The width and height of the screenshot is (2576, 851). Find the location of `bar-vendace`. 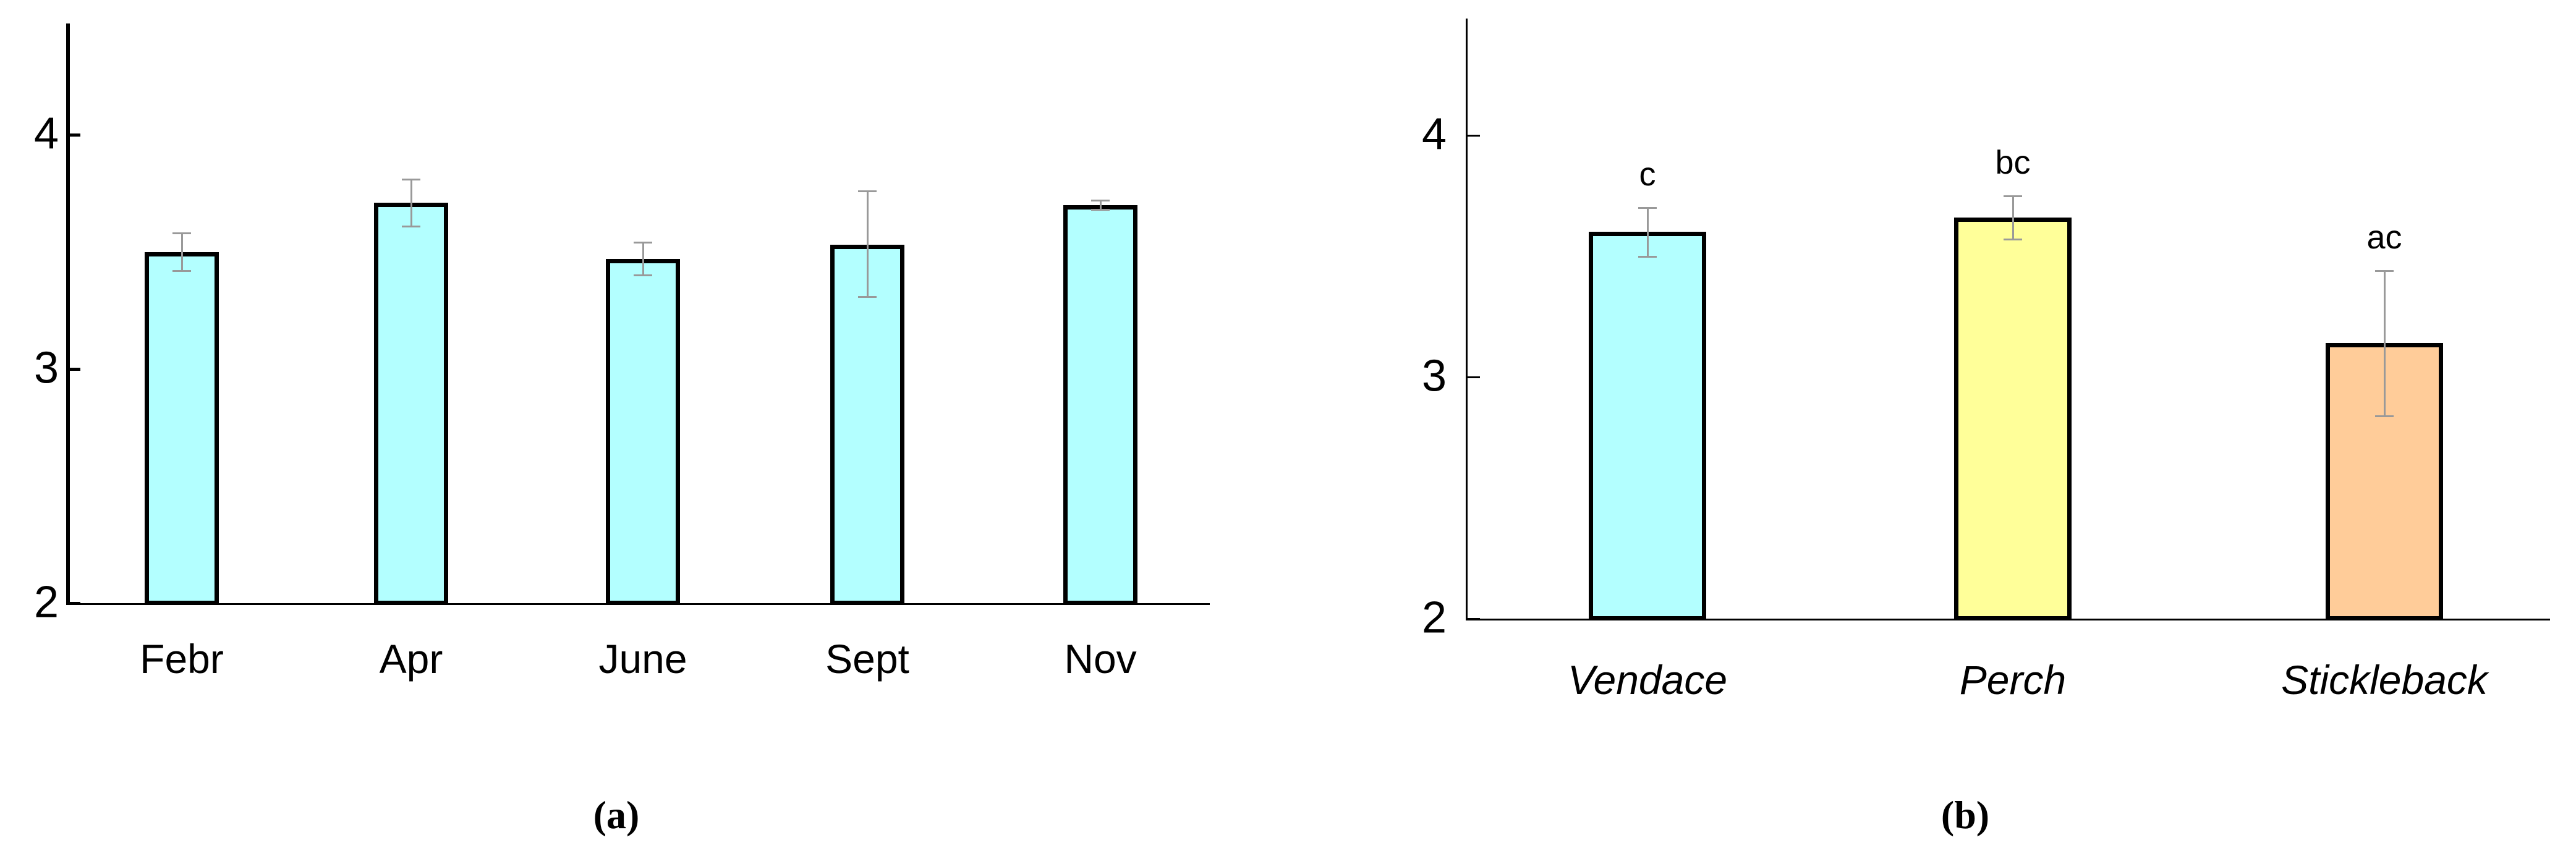

bar-vendace is located at coordinates (1647, 426).